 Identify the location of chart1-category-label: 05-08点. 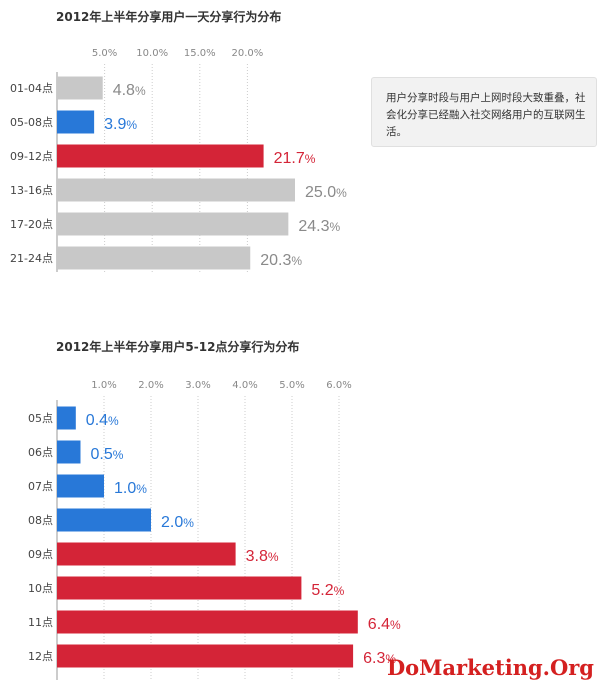
(31, 122).